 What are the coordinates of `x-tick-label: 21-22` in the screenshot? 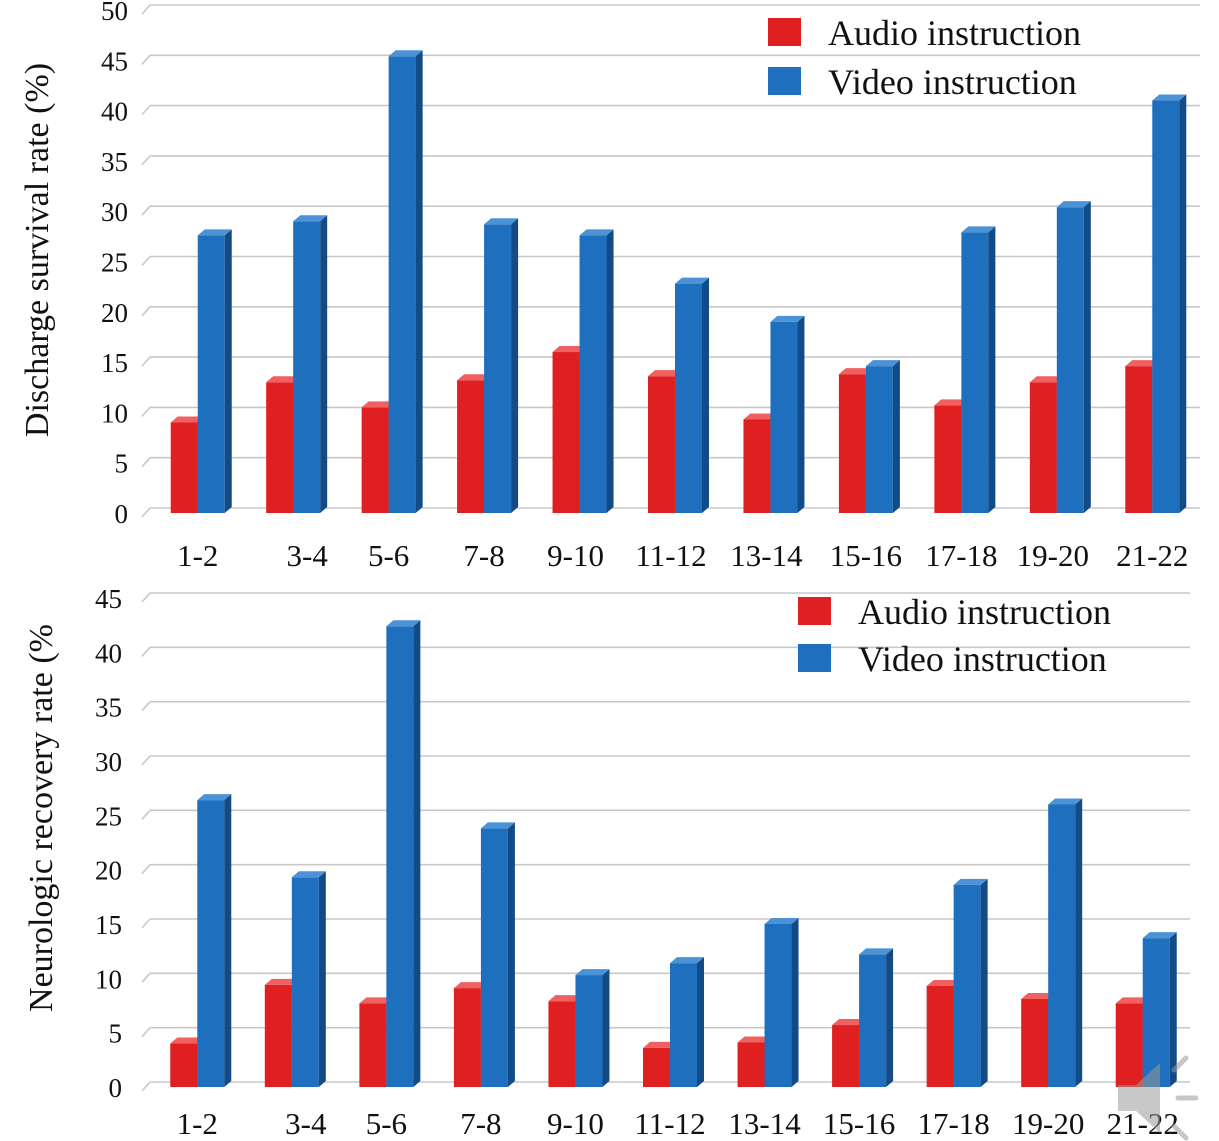 It's located at (1152, 555).